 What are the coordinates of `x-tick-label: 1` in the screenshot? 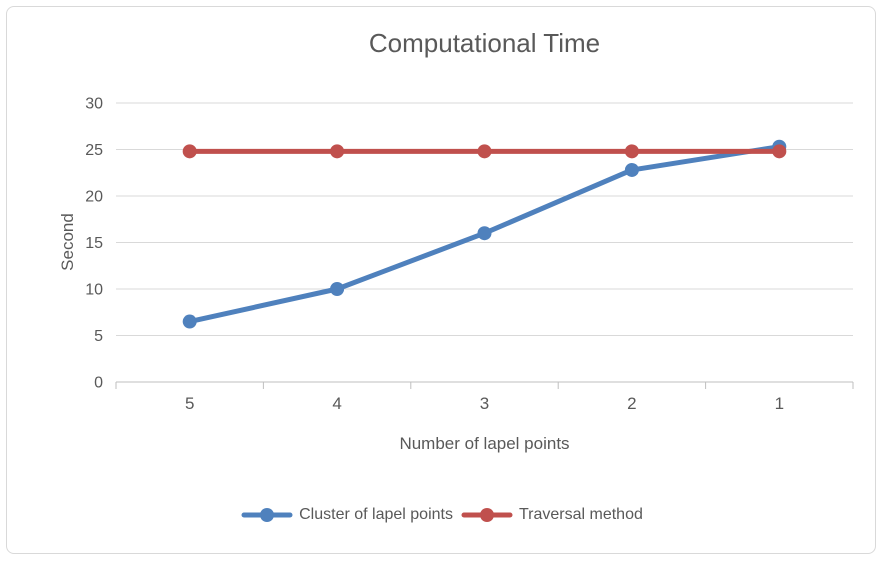 It's located at (779, 403).